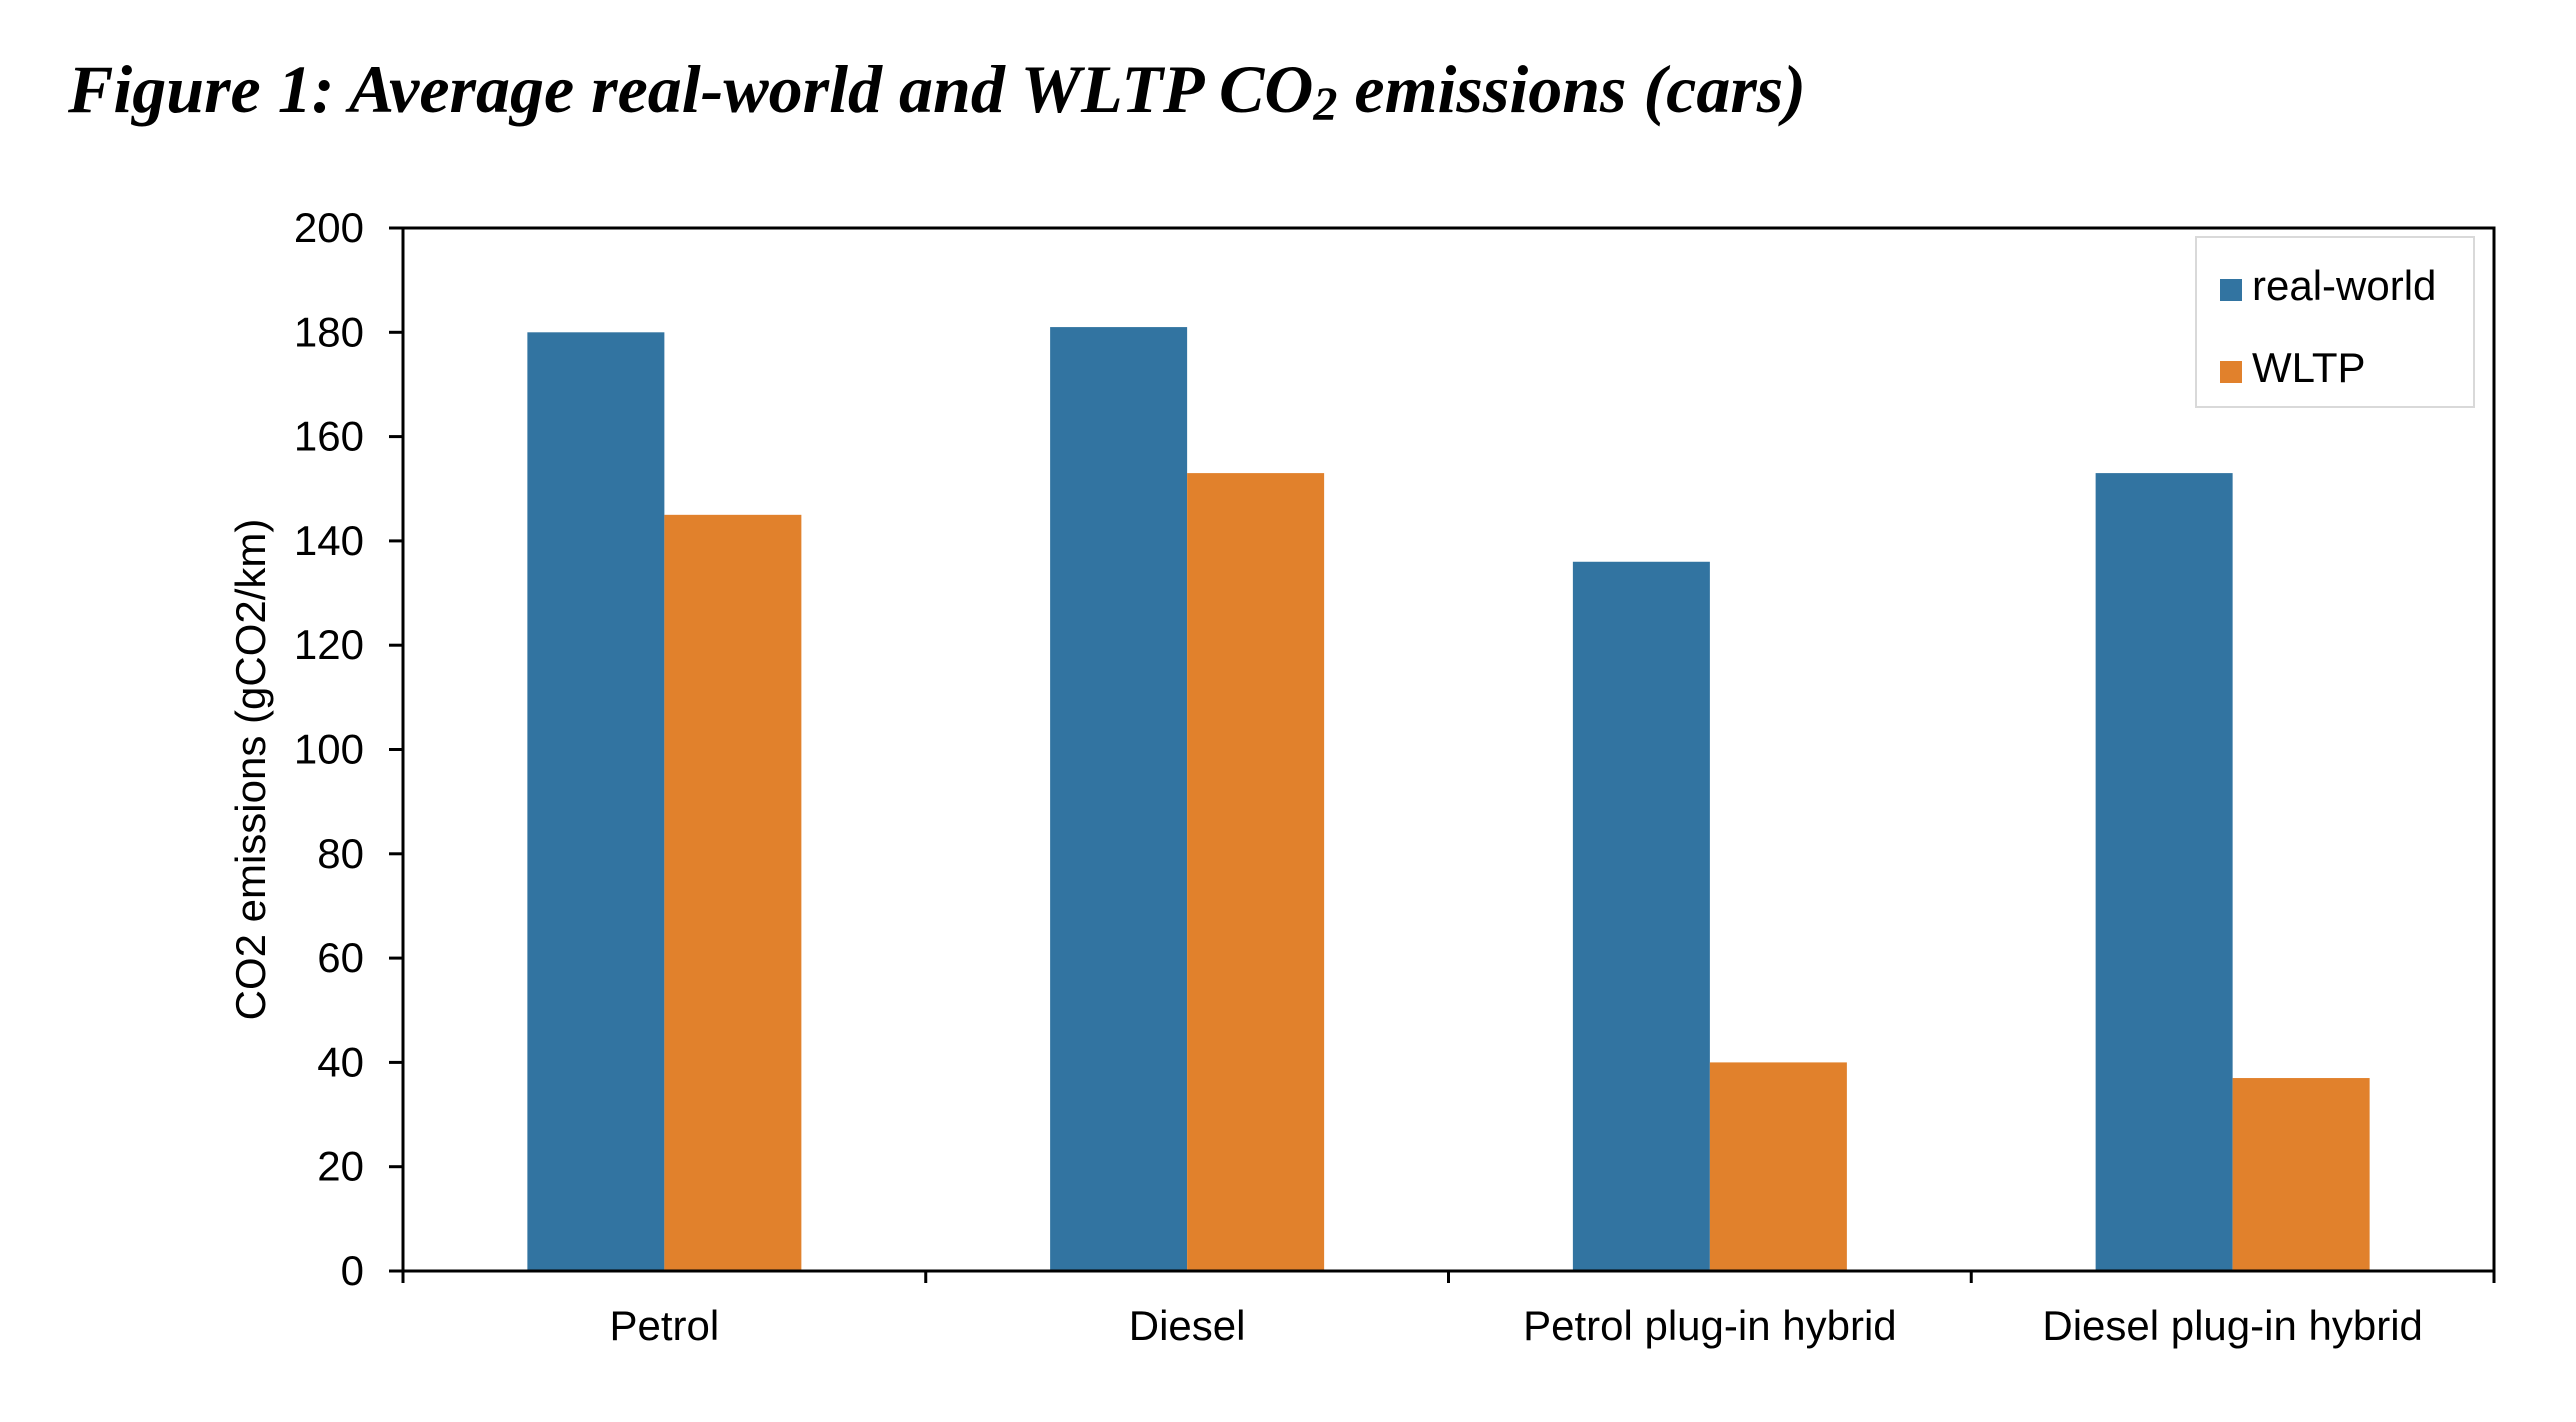  Describe the element at coordinates (2231, 372) in the screenshot. I see `legend-swatch-wltp` at that location.